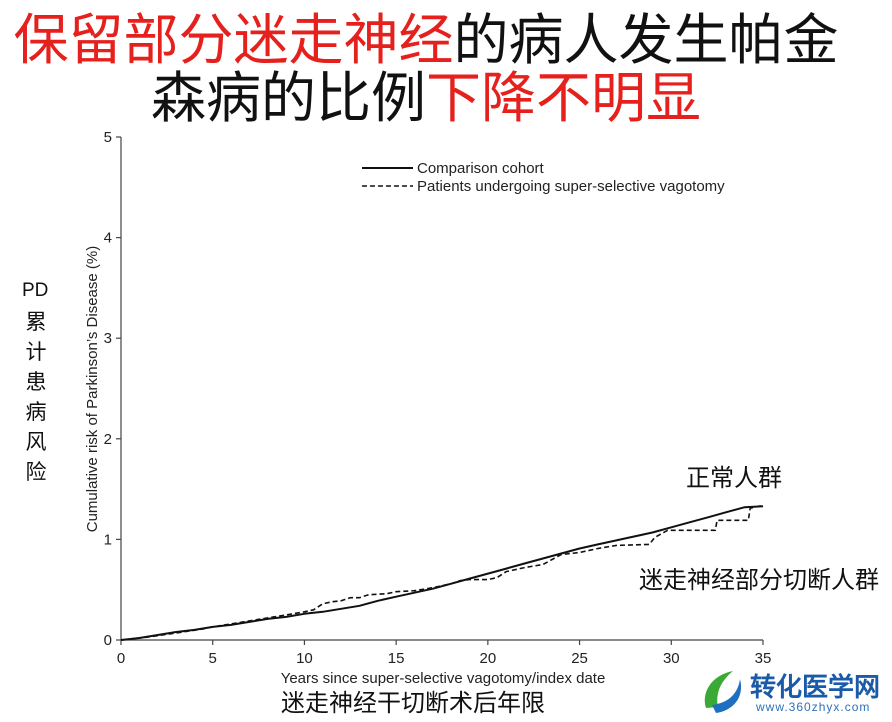 The width and height of the screenshot is (892, 722). Describe the element at coordinates (108, 338) in the screenshot. I see `y-tick-label-3: 3` at that location.